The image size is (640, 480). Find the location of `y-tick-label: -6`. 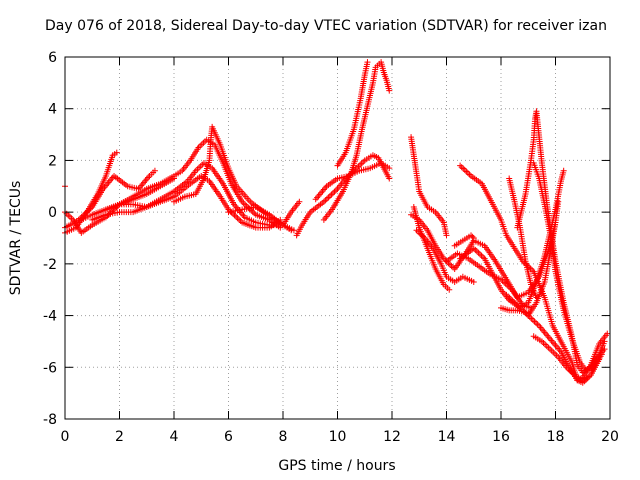

y-tick-label: -6 is located at coordinates (50, 368).